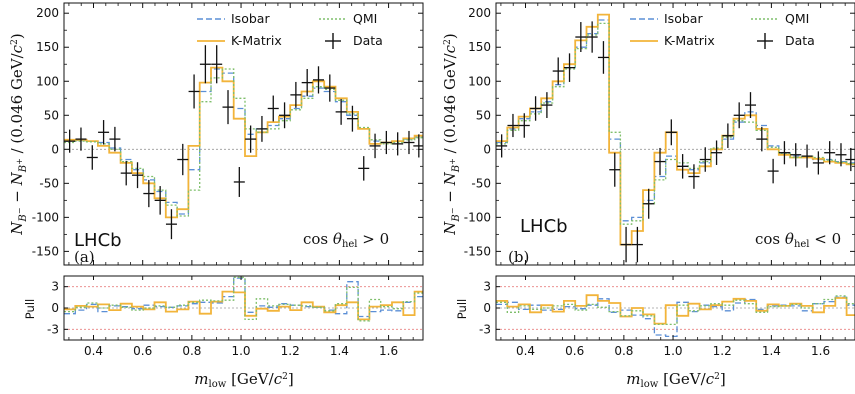 The width and height of the screenshot is (855, 394). I want to click on y-tick-label-b: 200, so click(479, 13).